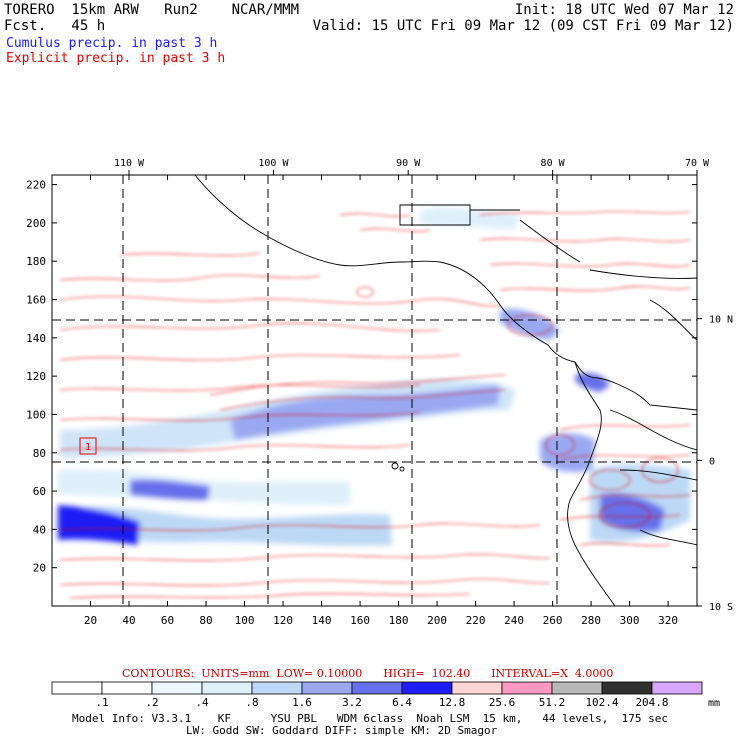  What do you see at coordinates (202, 702) in the screenshot?
I see `colorbar-label: .4` at bounding box center [202, 702].